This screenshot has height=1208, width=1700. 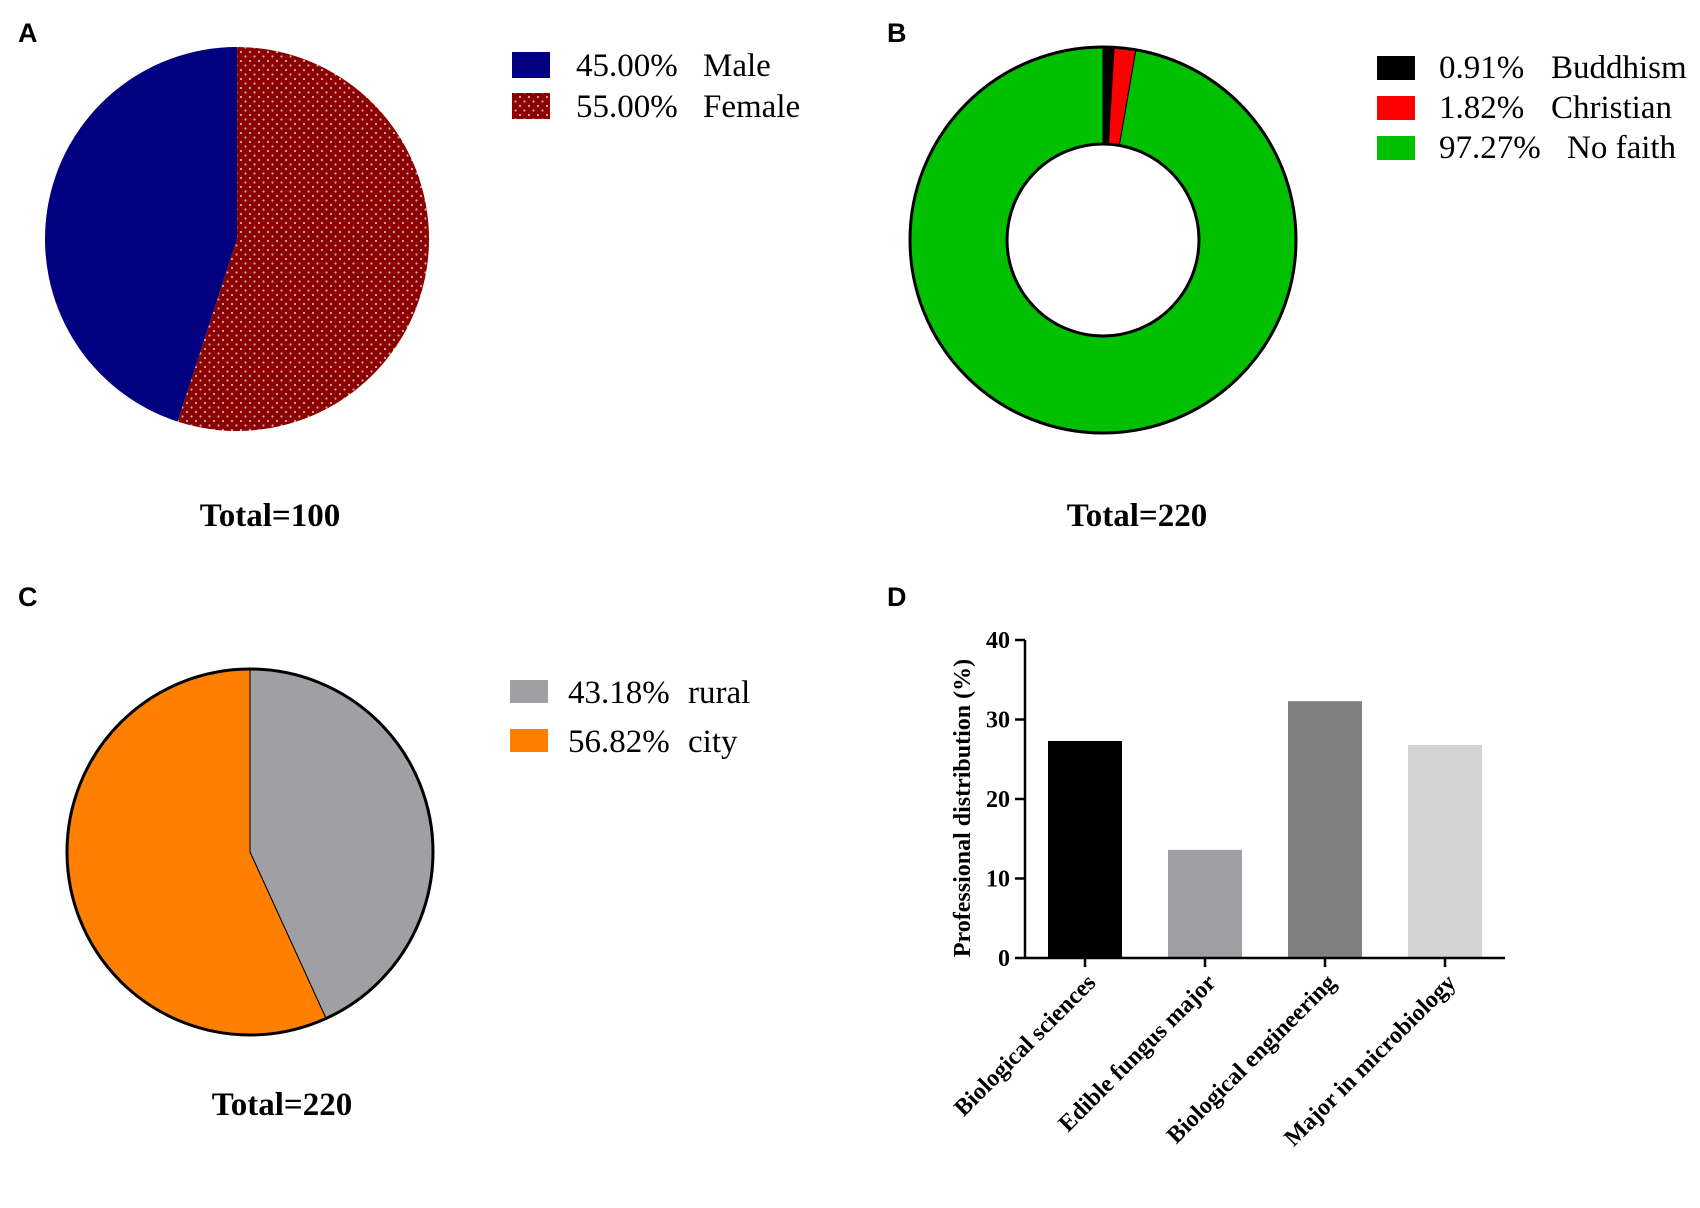 What do you see at coordinates (531, 106) in the screenshot?
I see `legend-swatch-female` at bounding box center [531, 106].